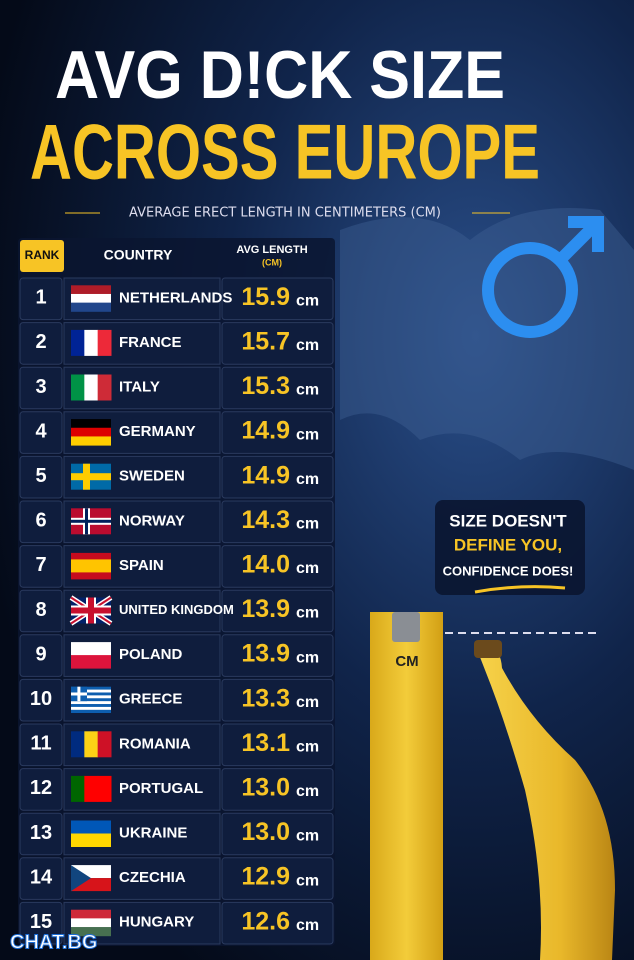  Describe the element at coordinates (157, 431) in the screenshot. I see `country: GERMANY` at that location.